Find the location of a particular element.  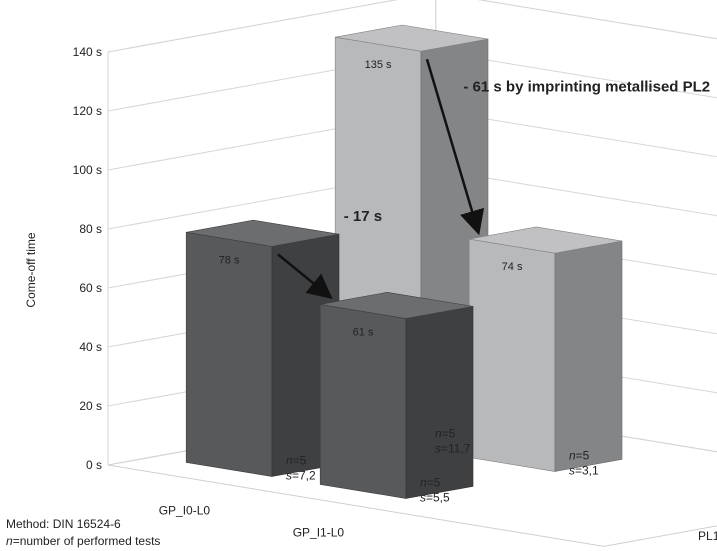

y-tick-label: 100 s is located at coordinates (87, 170).